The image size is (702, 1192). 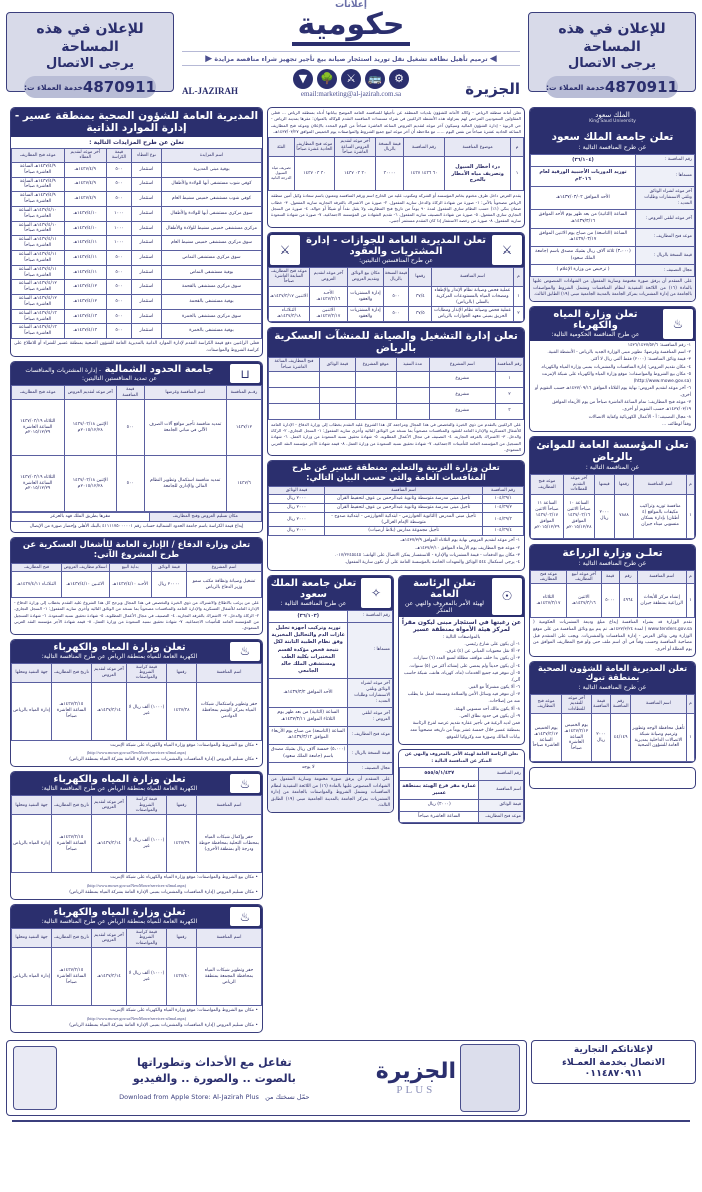 What do you see at coordinates (119, 647) in the screenshot?
I see `box-title: تعلن وزارة المياه والكهرباء` at bounding box center [119, 647].